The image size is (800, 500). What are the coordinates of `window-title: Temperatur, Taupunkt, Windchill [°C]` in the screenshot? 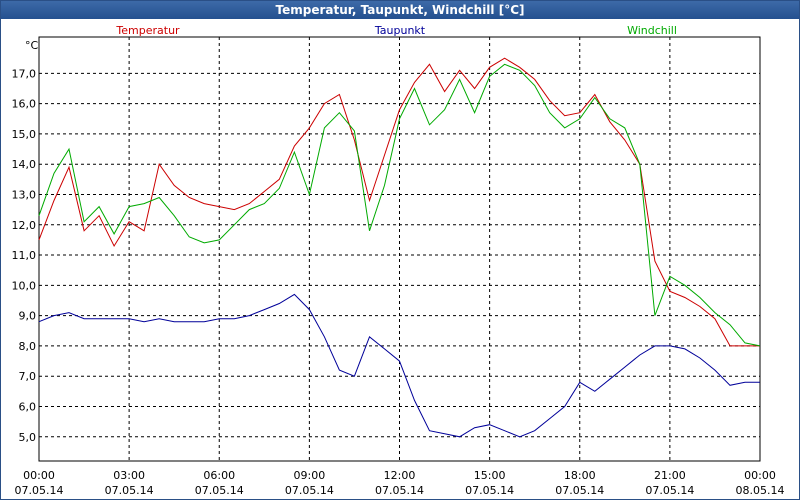 It's located at (400, 10).